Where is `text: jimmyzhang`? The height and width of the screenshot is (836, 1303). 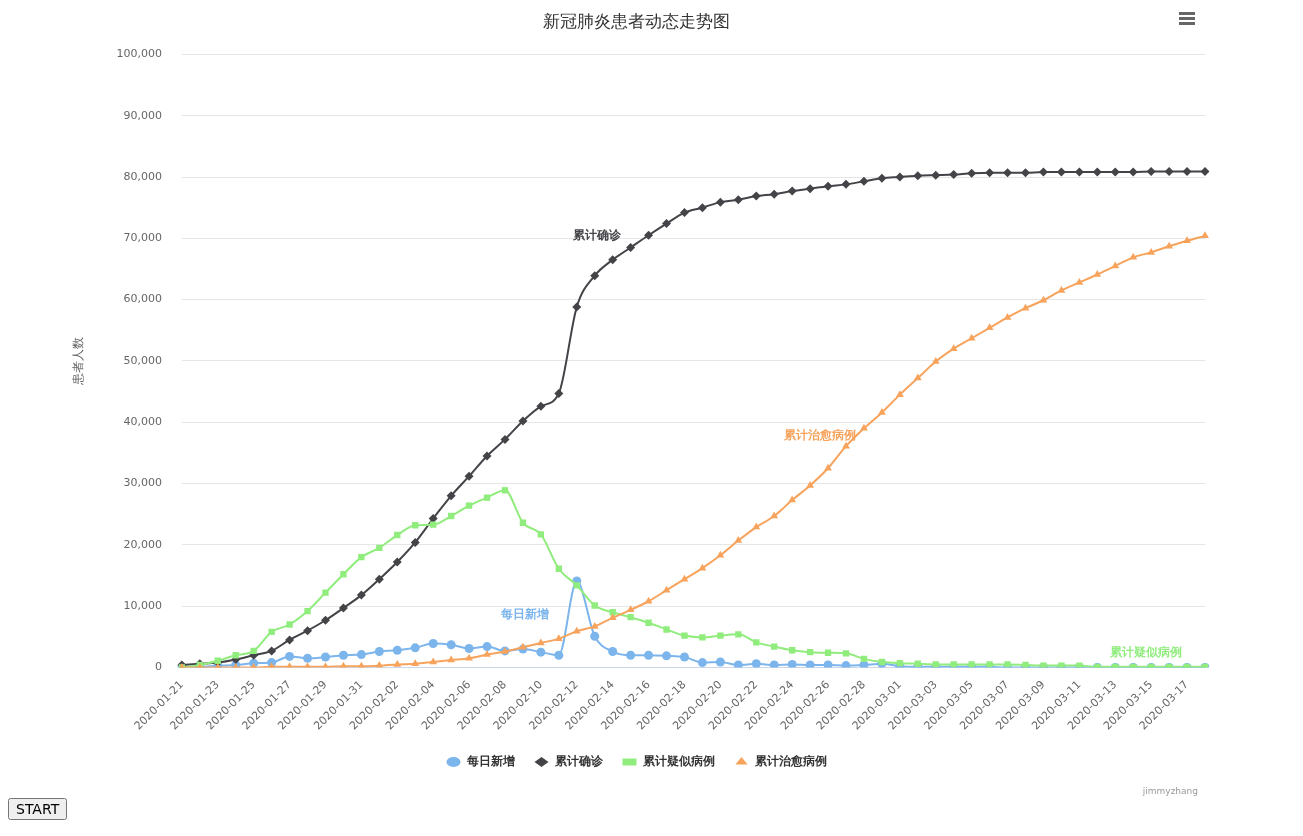
text: jimmyzhang is located at coordinates (1170, 791).